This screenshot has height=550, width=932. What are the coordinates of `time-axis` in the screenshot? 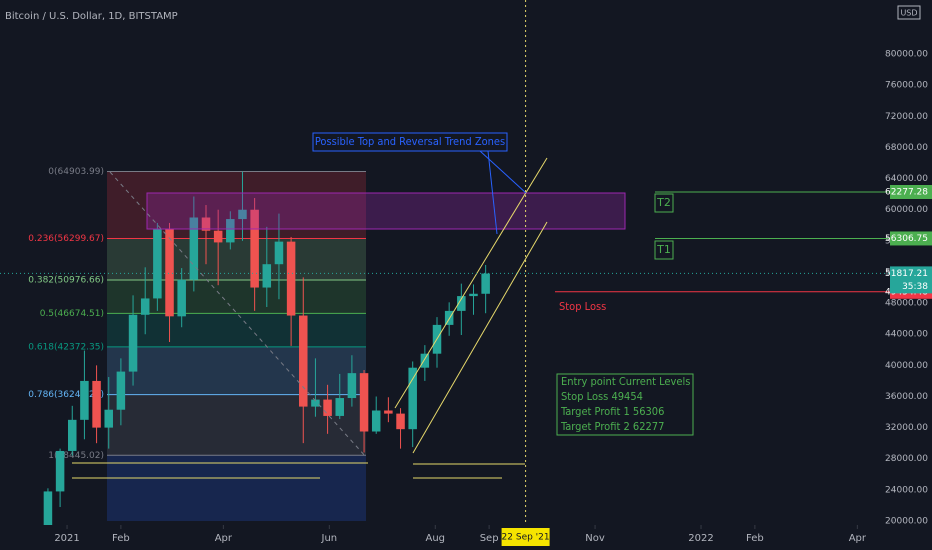 It's located at (466, 537).